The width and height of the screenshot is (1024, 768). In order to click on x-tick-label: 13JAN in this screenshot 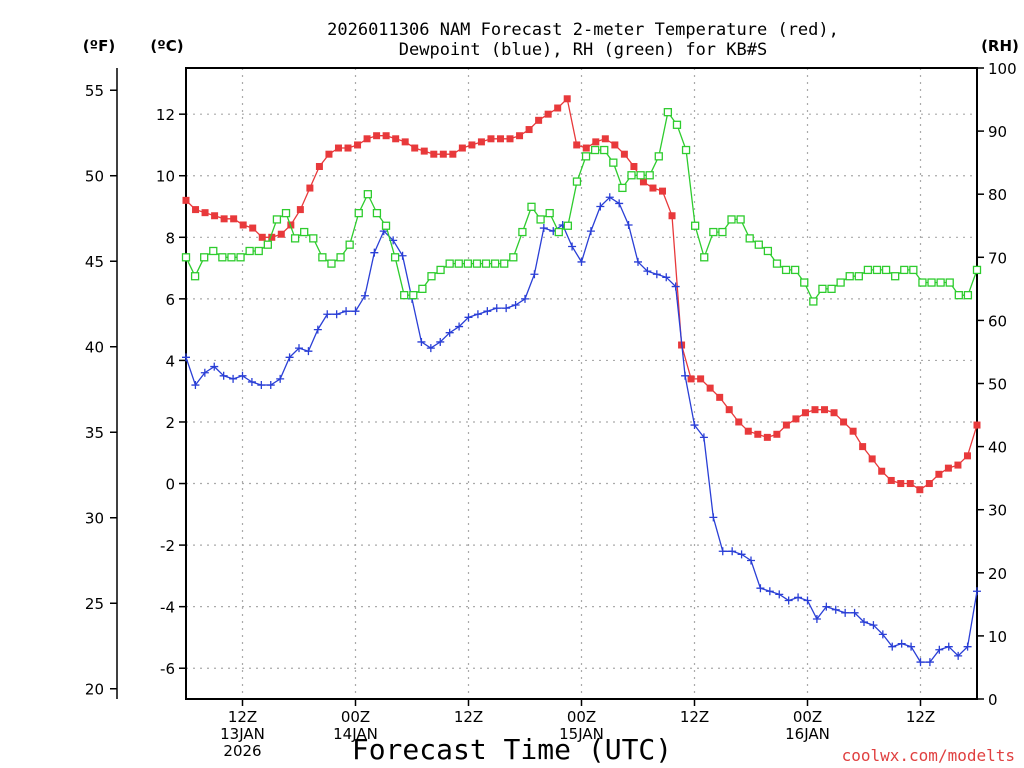, I will do `click(242, 734)`.